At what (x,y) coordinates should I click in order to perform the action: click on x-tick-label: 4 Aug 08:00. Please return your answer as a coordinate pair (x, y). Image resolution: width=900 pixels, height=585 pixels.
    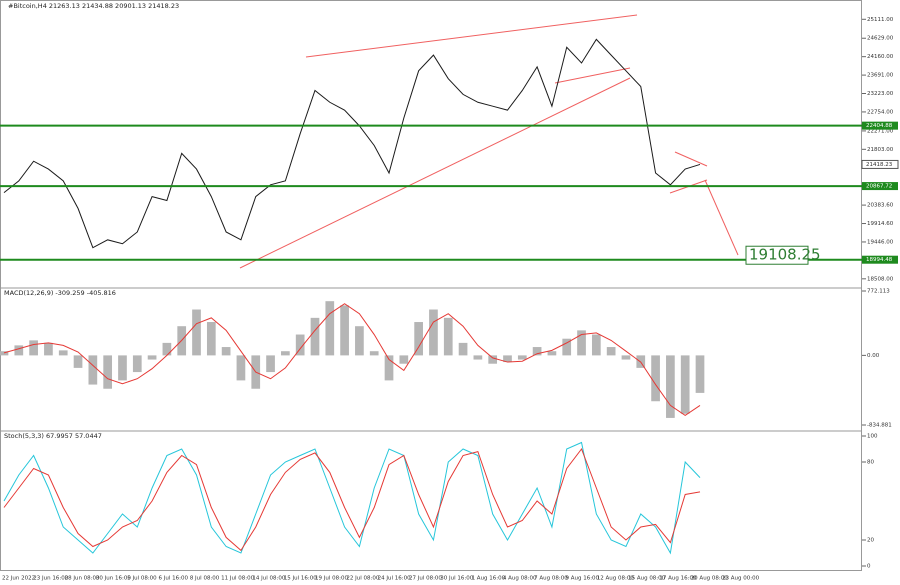
    Looking at the image, I should click on (520, 579).